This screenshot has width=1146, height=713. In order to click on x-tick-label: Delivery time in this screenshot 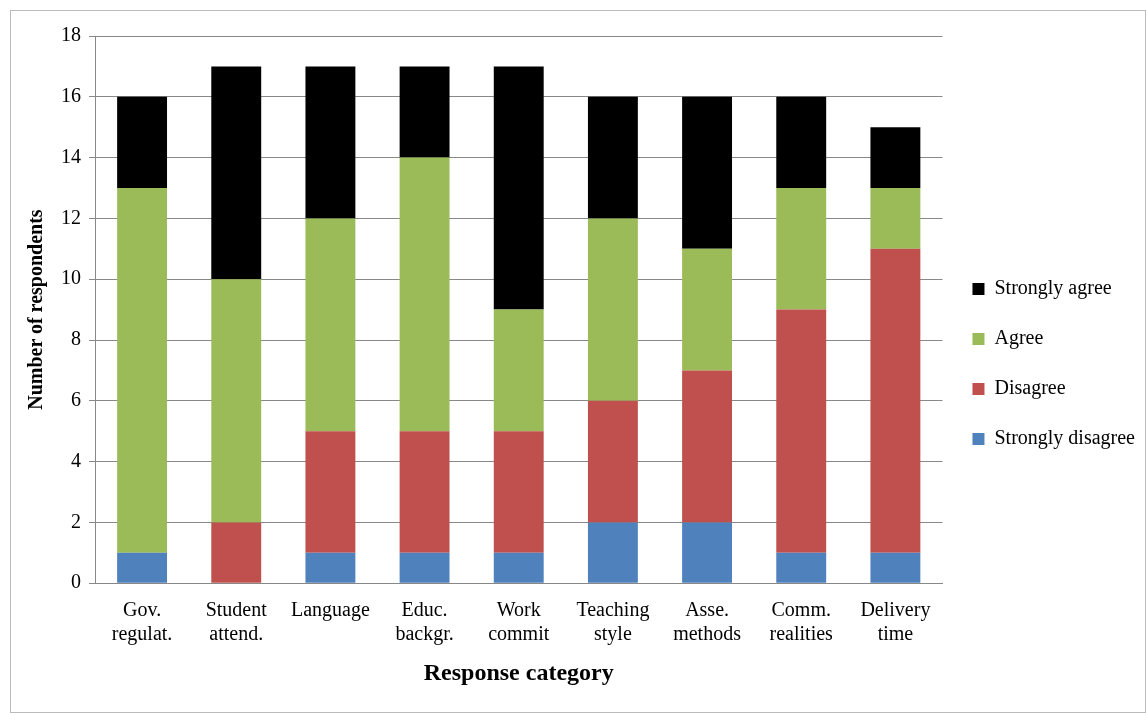, I will do `click(895, 621)`.